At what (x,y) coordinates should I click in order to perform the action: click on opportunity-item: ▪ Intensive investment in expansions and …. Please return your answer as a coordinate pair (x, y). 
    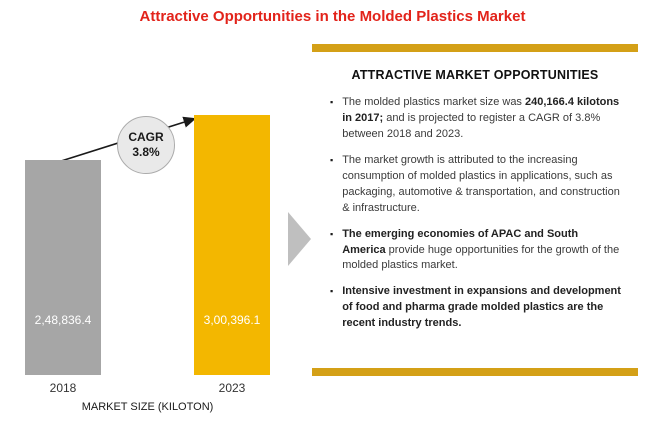
    Looking at the image, I should click on (477, 308).